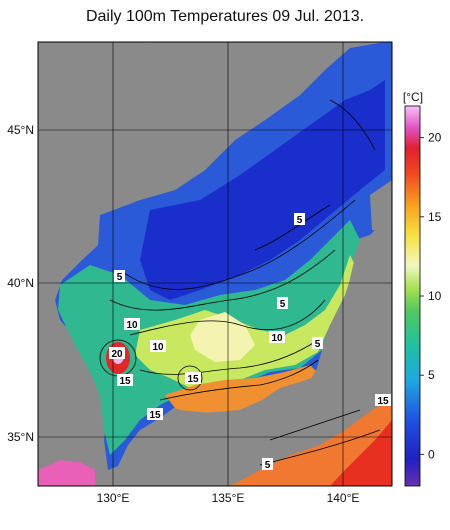 This screenshot has width=450, height=530. What do you see at coordinates (435, 217) in the screenshot?
I see `colorbar-tick-label: 15` at bounding box center [435, 217].